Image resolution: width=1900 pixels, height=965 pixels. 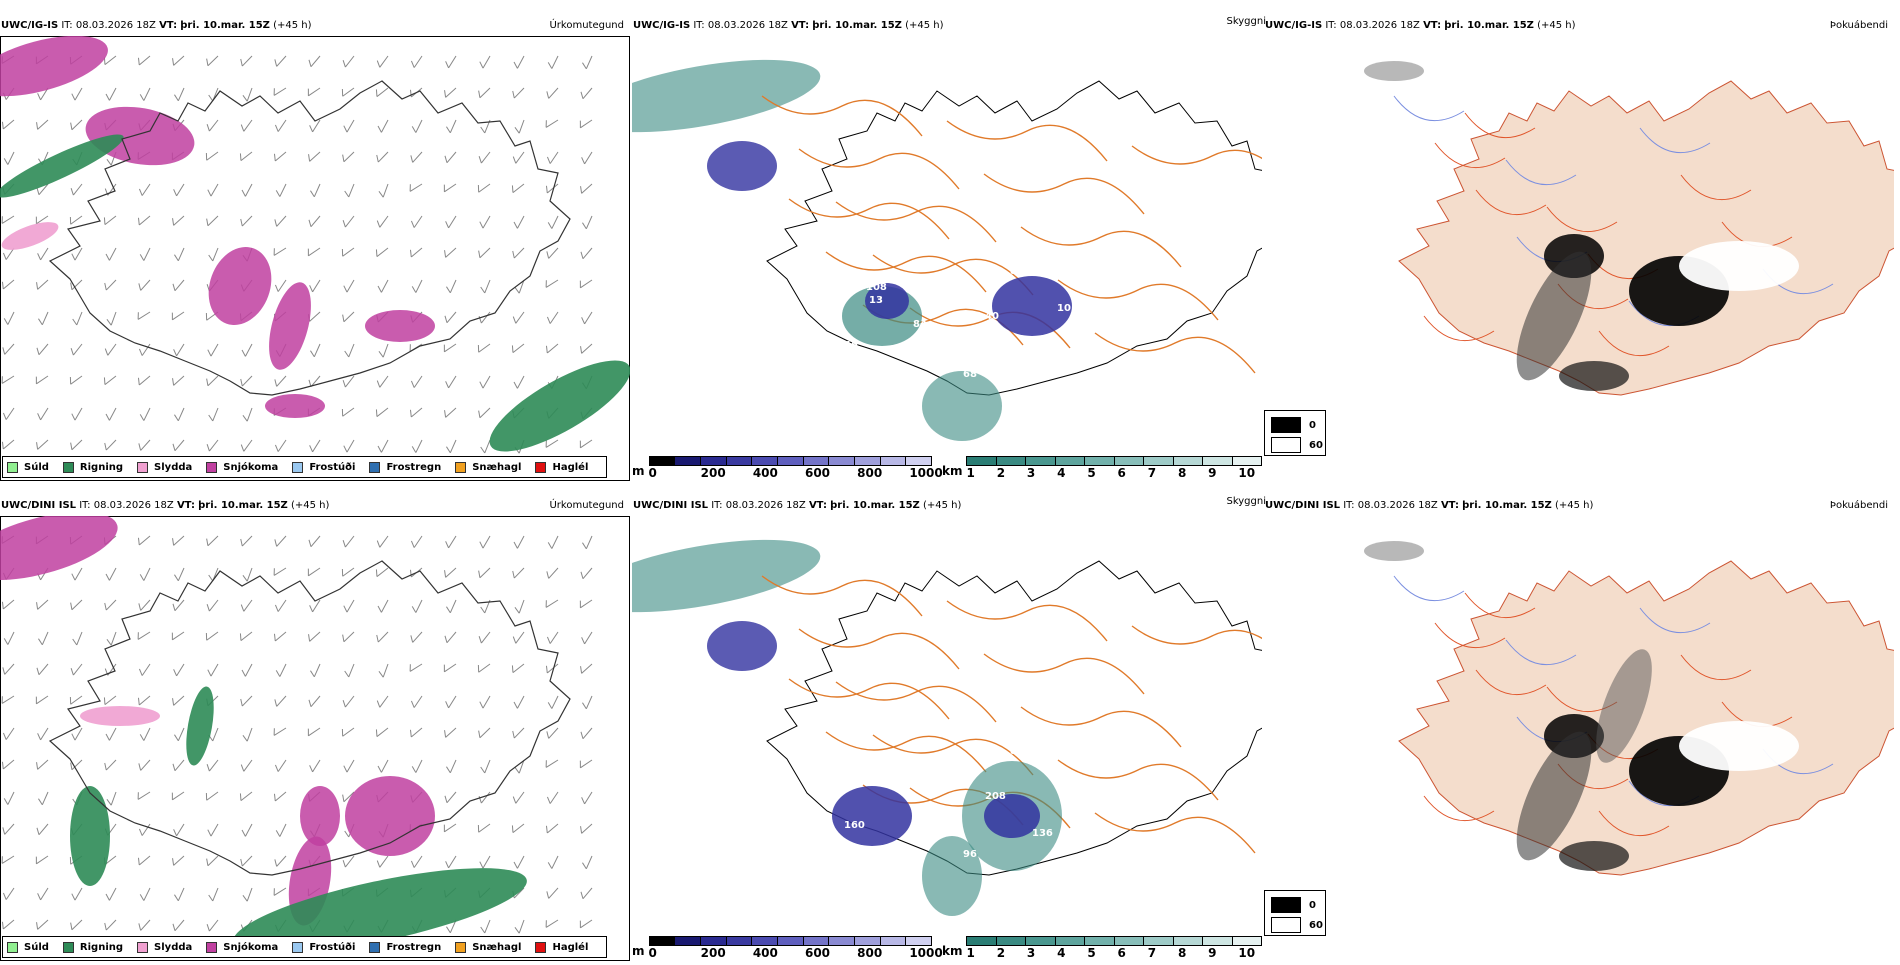 What do you see at coordinates (59, 548) in the screenshot?
I see `snow-area` at bounding box center [59, 548].